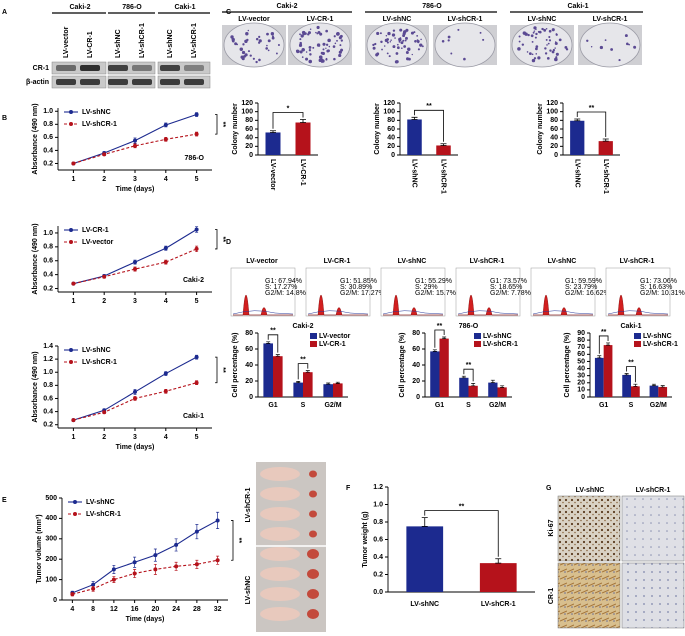  Describe the element at coordinates (551, 527) in the screenshot. I see `ihc-row: Ki-67` at that location.